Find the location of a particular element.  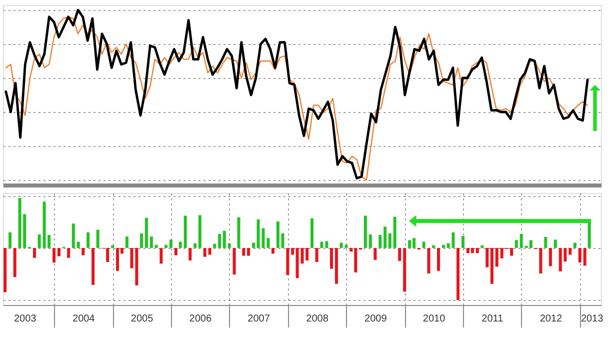

x-tick-label: 2005 is located at coordinates (142, 319).